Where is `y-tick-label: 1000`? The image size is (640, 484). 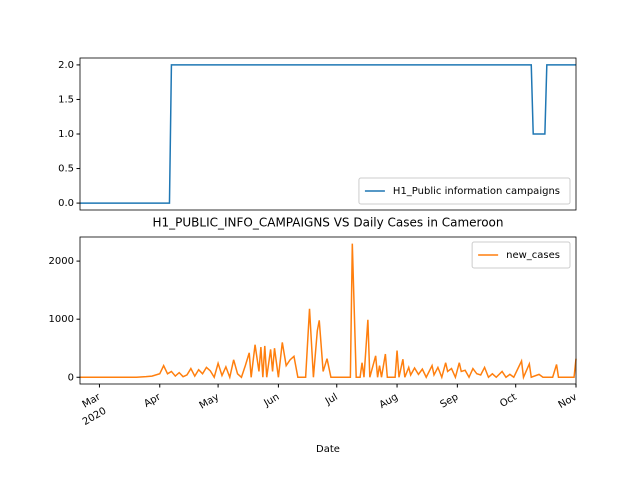 y-tick-label: 1000 is located at coordinates (61, 319).